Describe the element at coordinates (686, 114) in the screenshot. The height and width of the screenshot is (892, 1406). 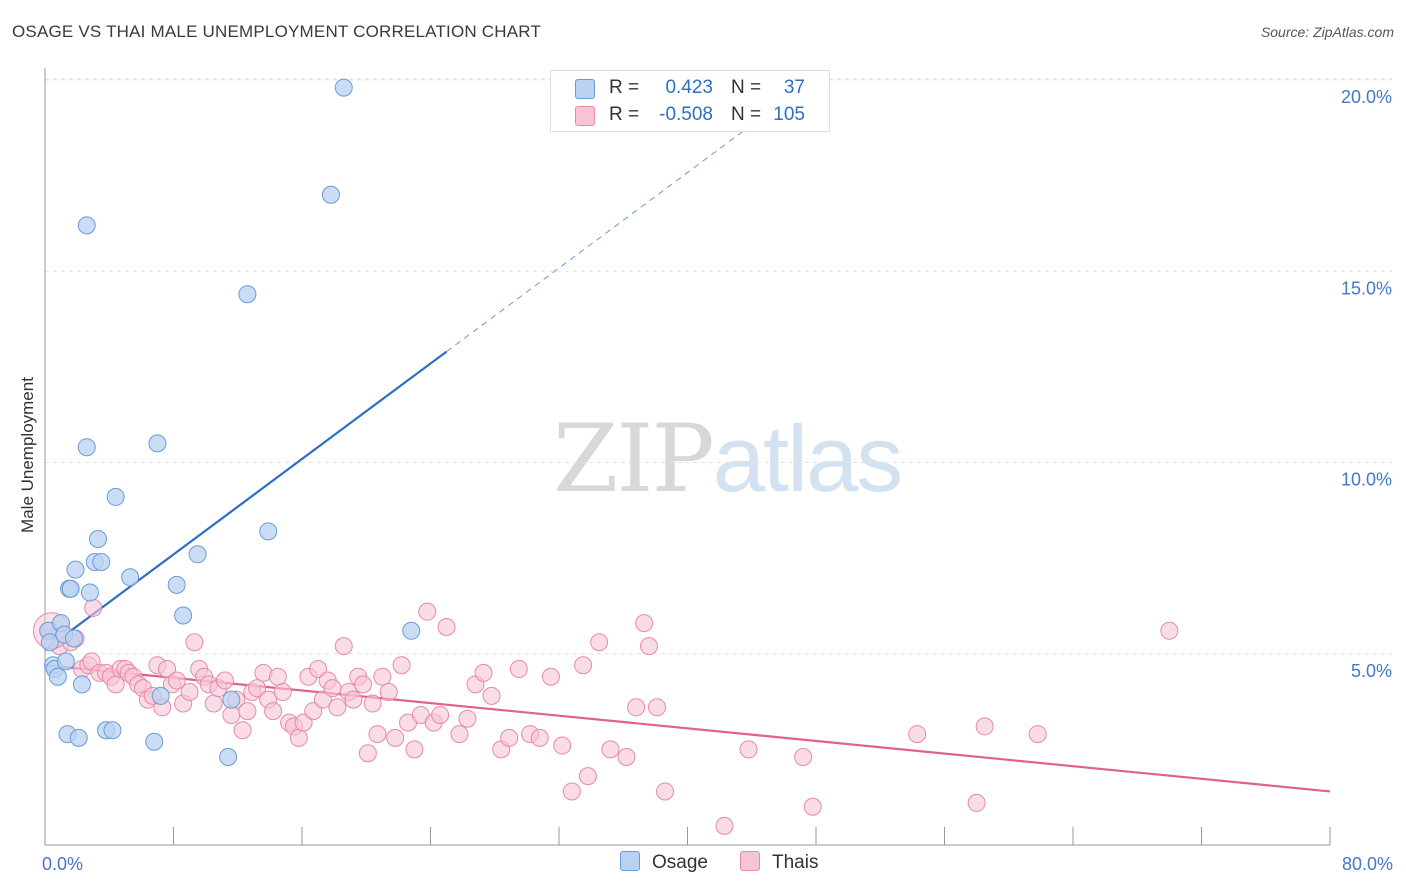
I see `r-value: -0.508` at that location.